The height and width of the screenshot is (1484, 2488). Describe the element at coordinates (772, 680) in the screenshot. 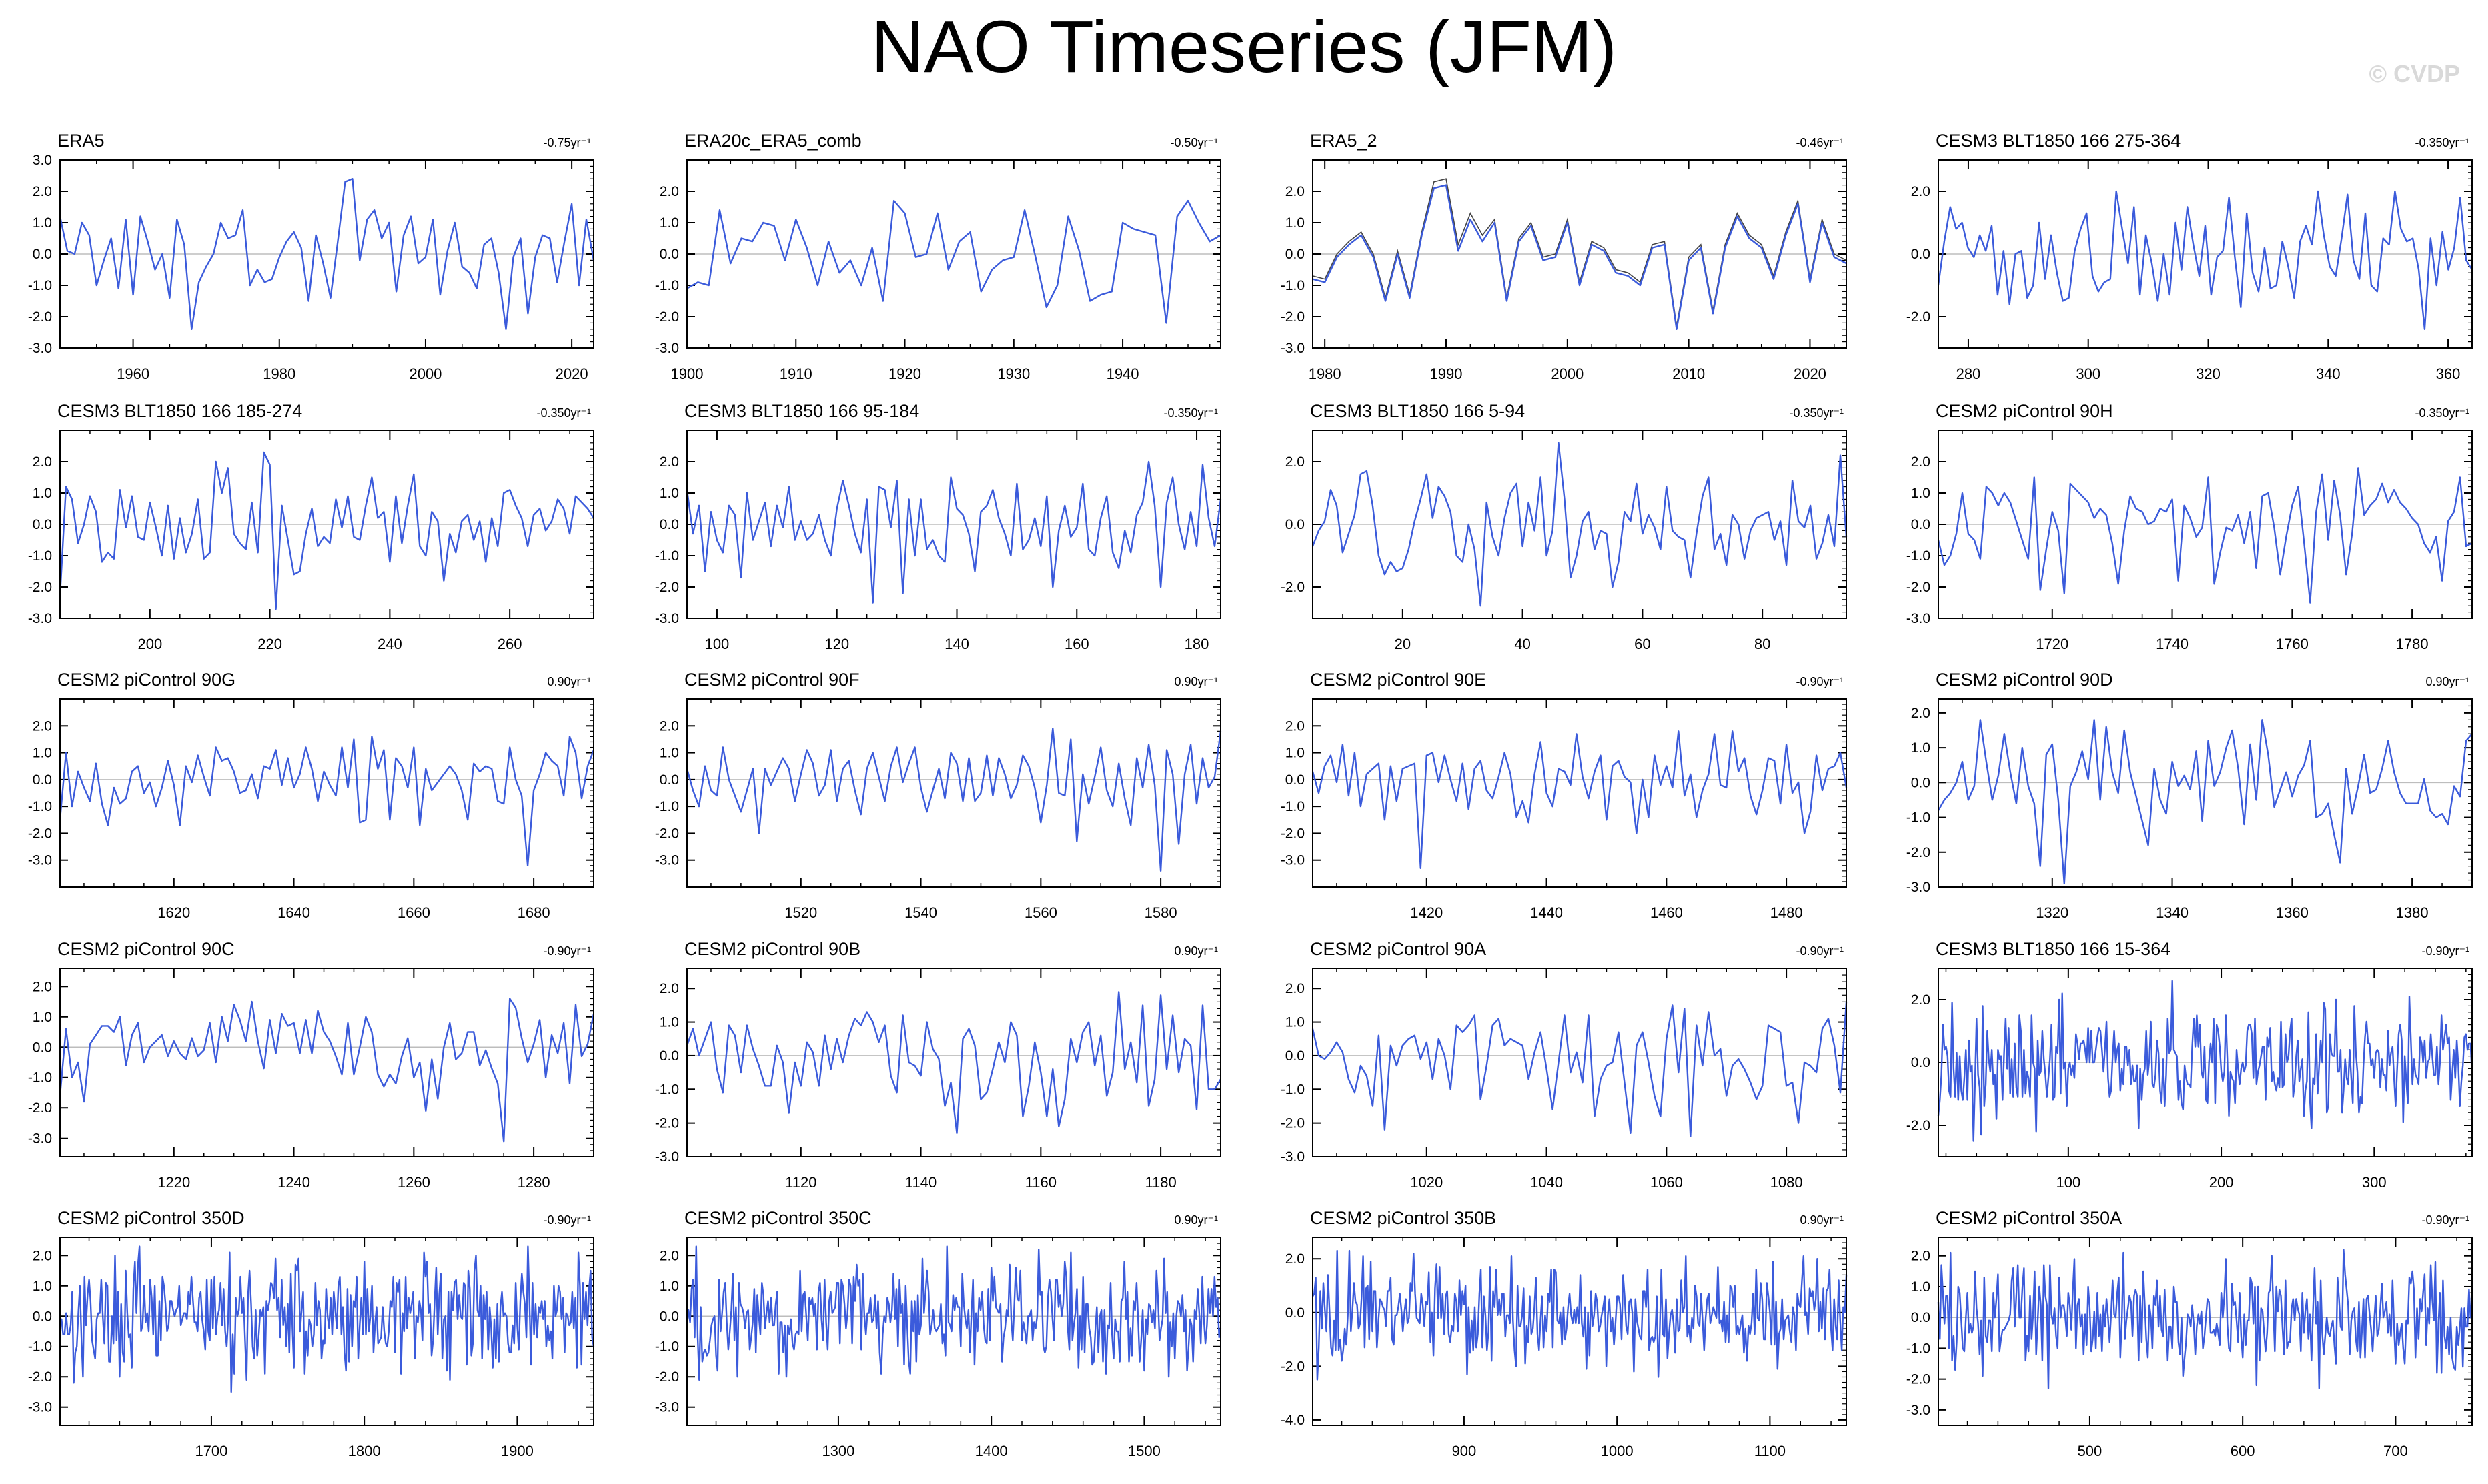

I see `panel-title: CESM2 piControl 90F` at that location.